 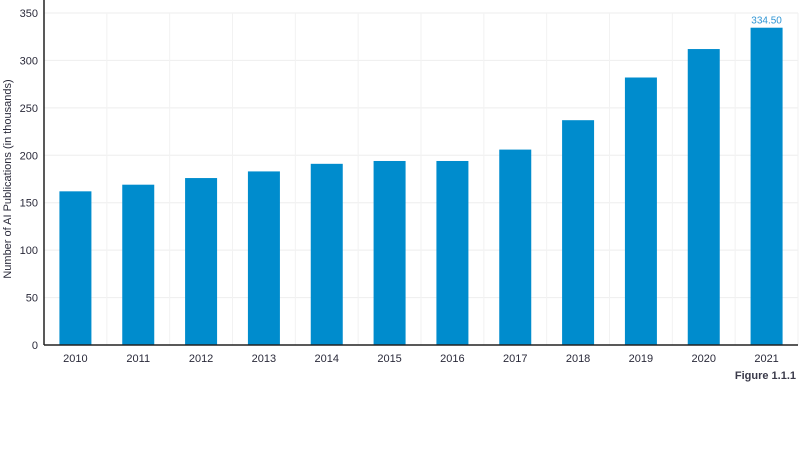 I want to click on bar-2015, so click(x=389, y=252).